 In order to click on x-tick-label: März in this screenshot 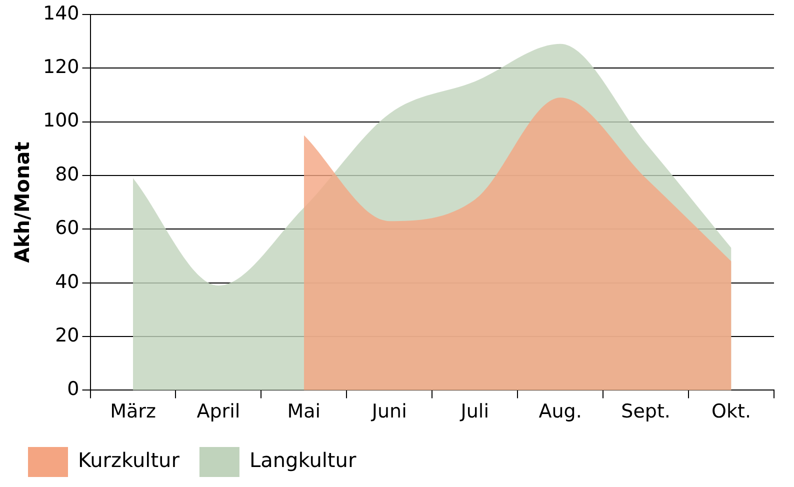, I will do `click(133, 411)`.